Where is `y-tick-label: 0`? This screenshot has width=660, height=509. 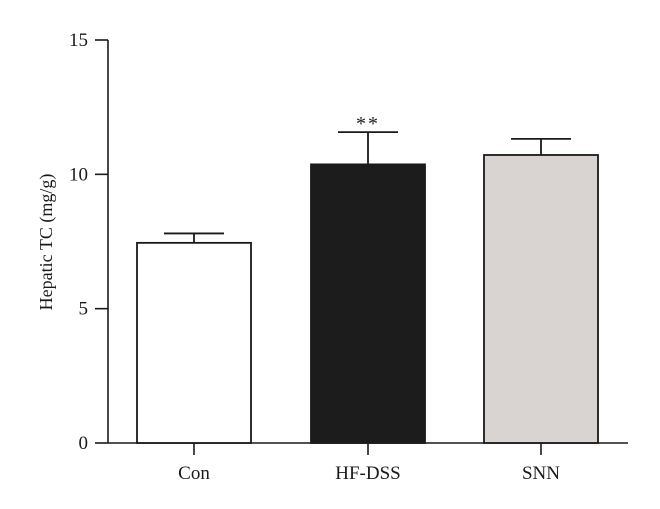 y-tick-label: 0 is located at coordinates (84, 443).